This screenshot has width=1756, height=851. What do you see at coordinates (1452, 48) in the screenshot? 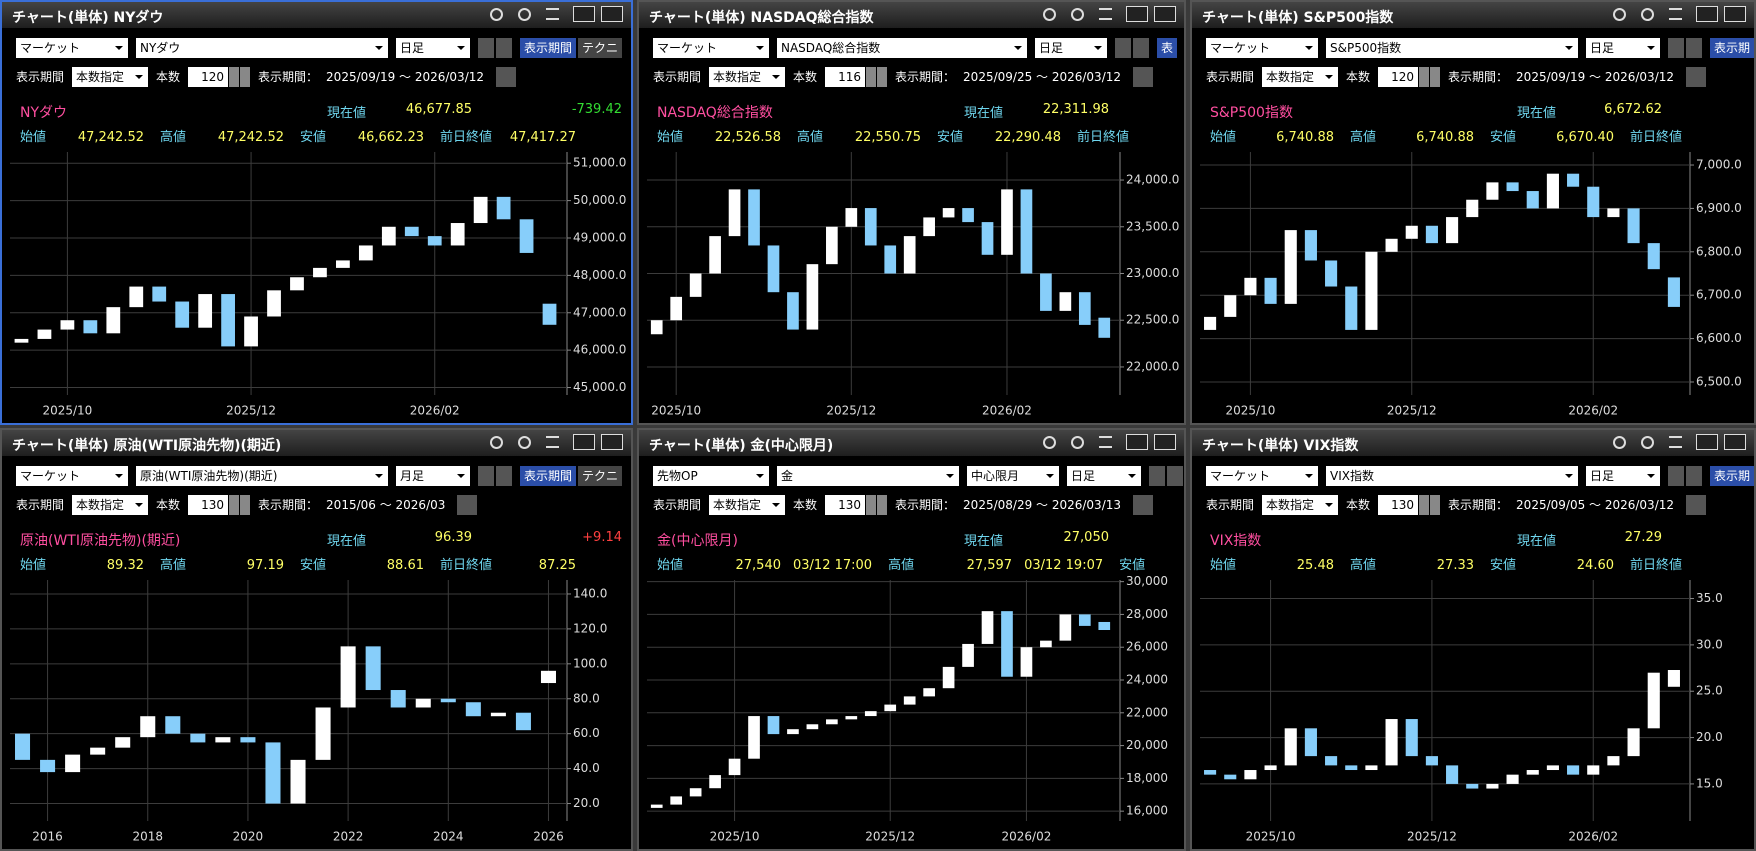
I see `dropdown: S&P500指数` at bounding box center [1452, 48].